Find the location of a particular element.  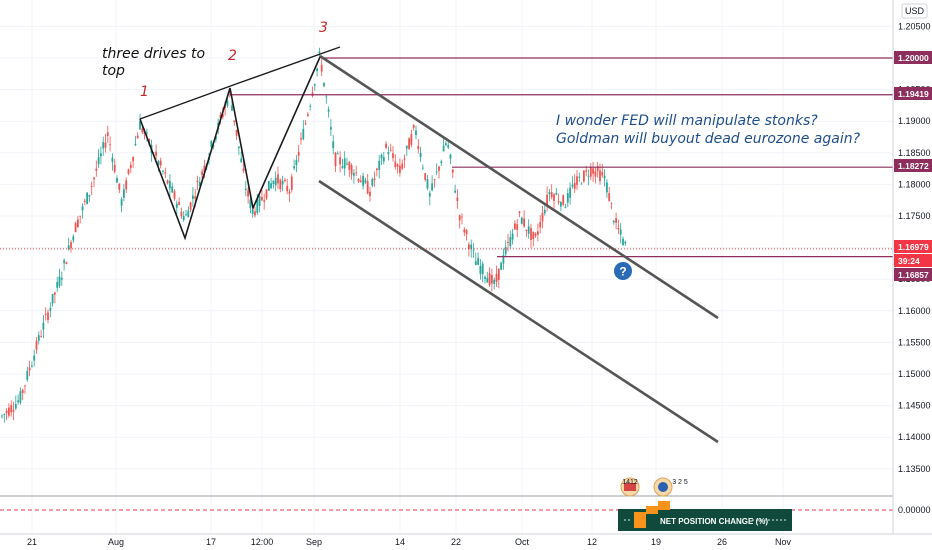

x-tick-label: 12:00 is located at coordinates (262, 542).